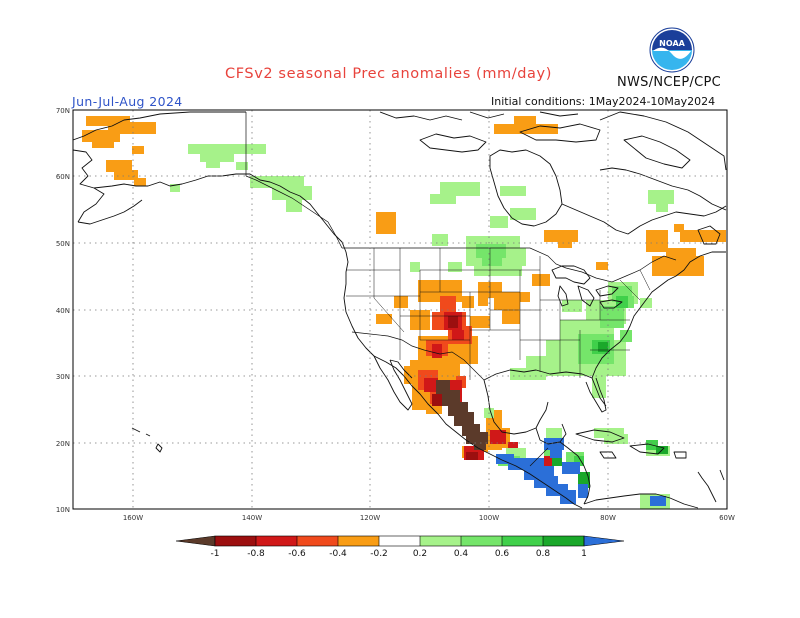  Describe the element at coordinates (297, 554) in the screenshot. I see `colorbar-label-neg06: -0.6` at that location.